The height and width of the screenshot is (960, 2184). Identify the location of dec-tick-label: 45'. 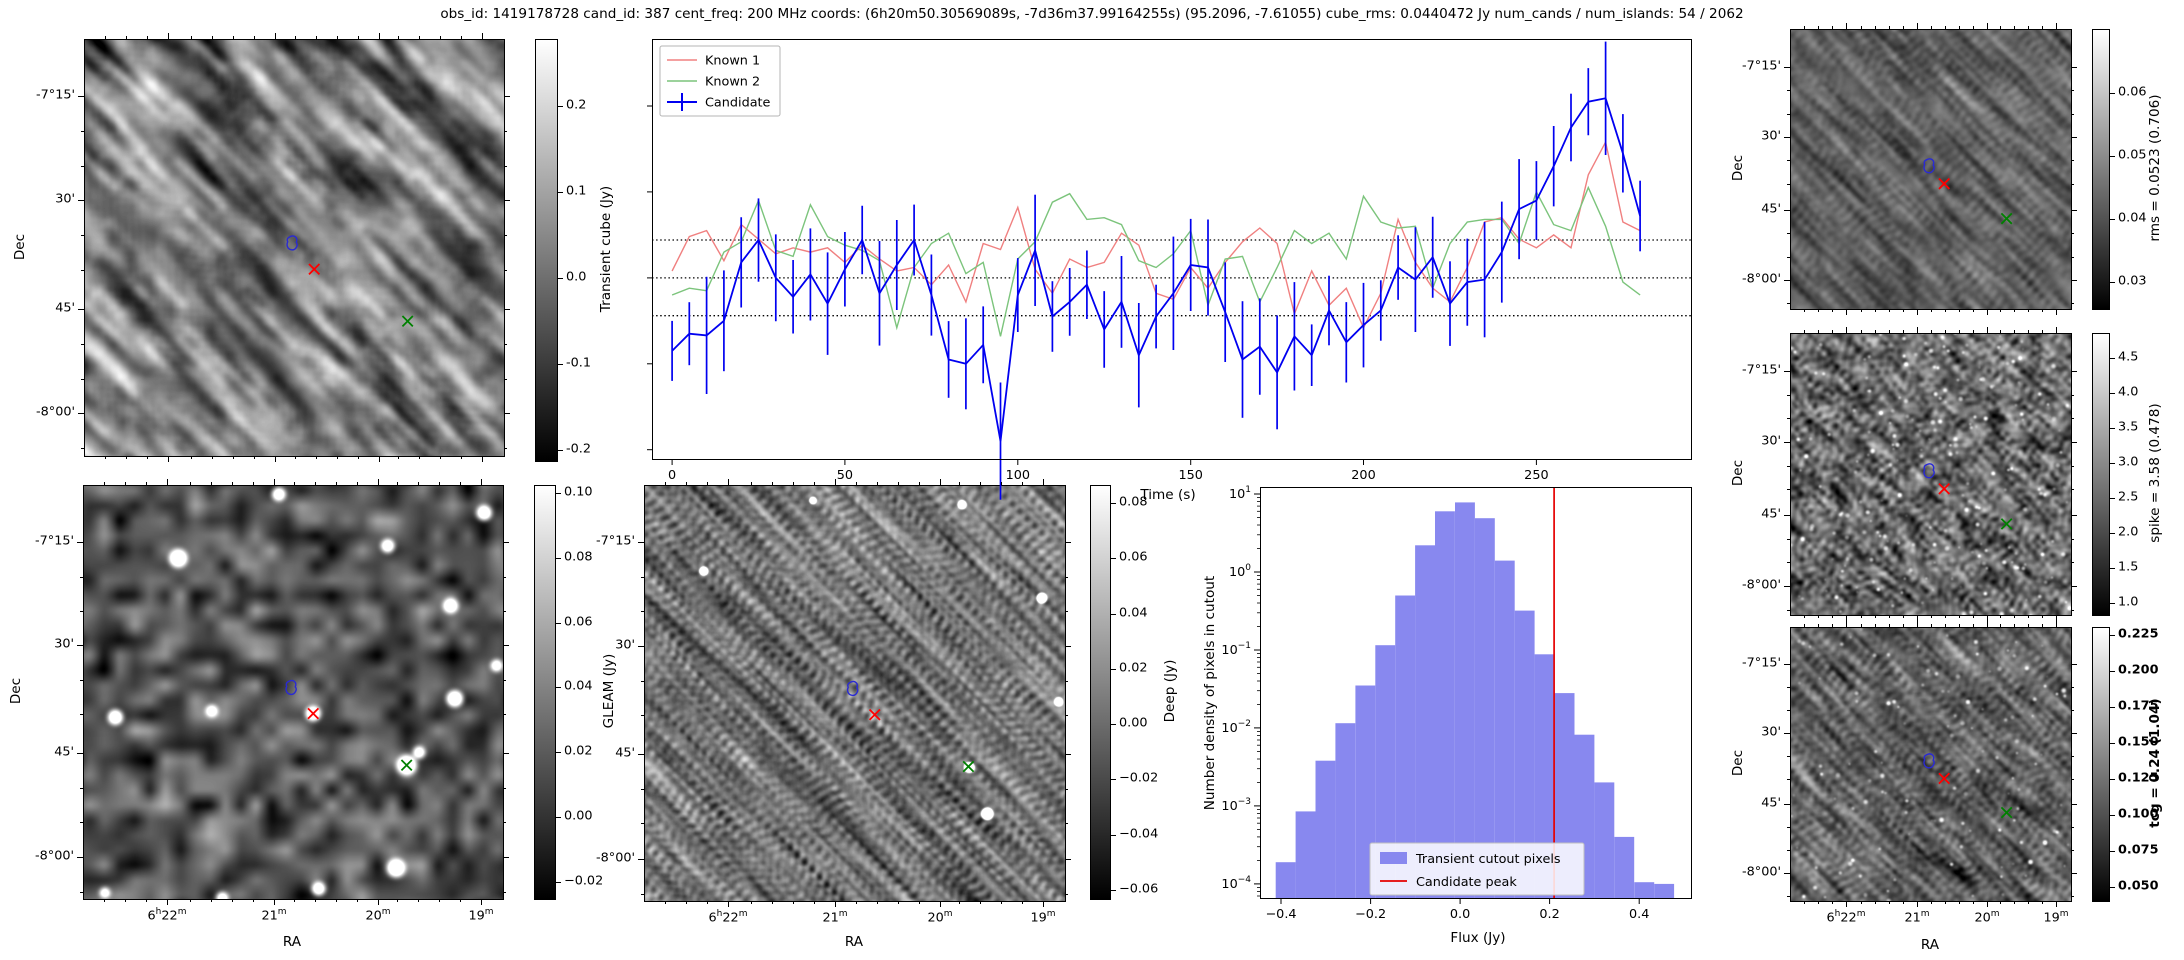
(1771, 514).